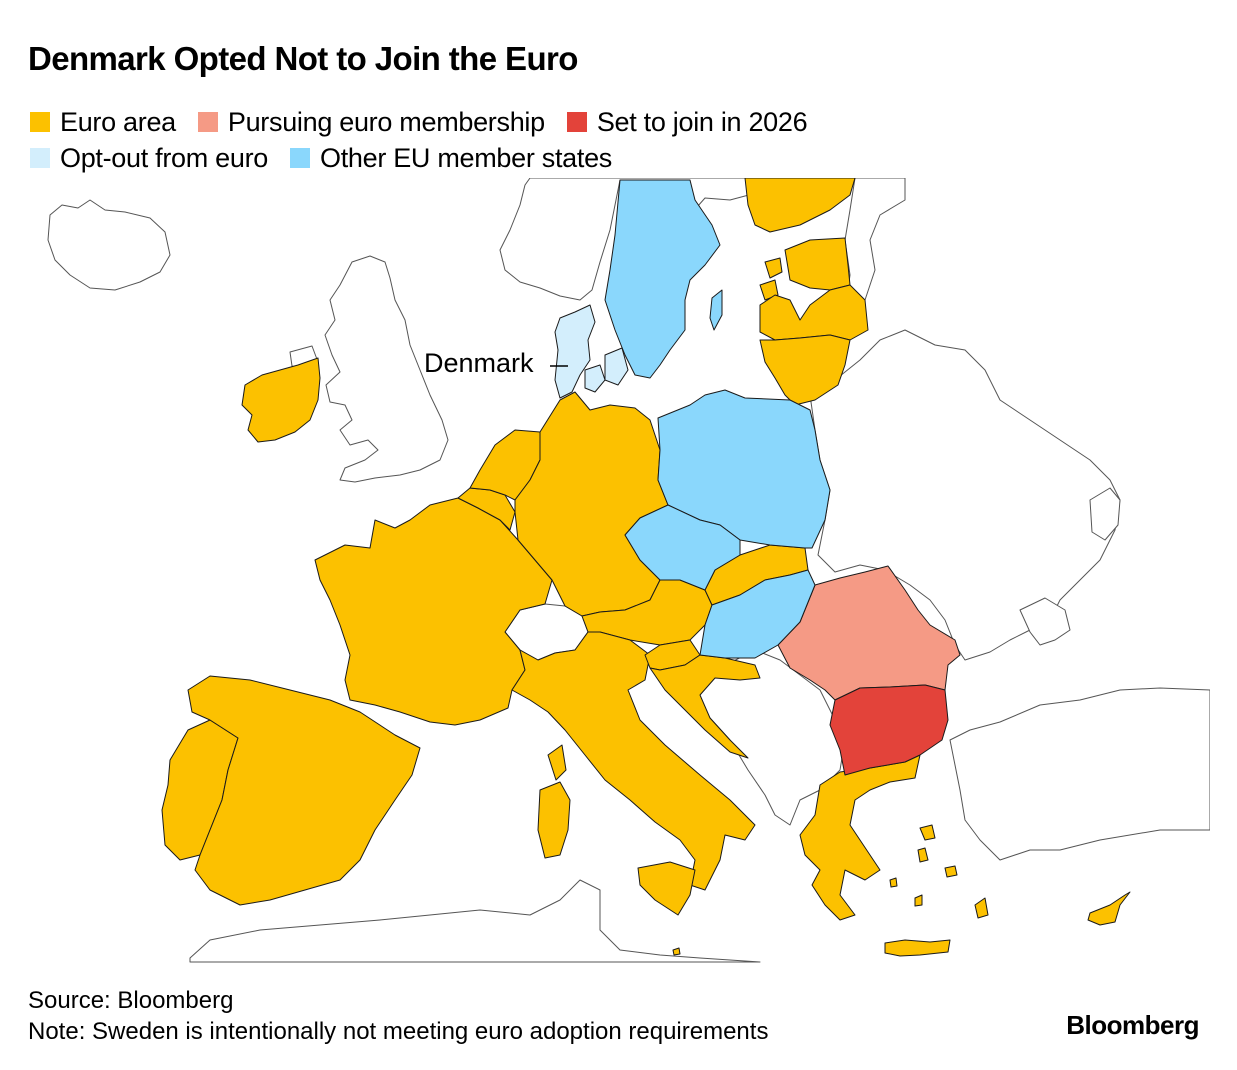 Image resolution: width=1237 pixels, height=1070 pixels. What do you see at coordinates (475, 921) in the screenshot?
I see `country-north-africa` at bounding box center [475, 921].